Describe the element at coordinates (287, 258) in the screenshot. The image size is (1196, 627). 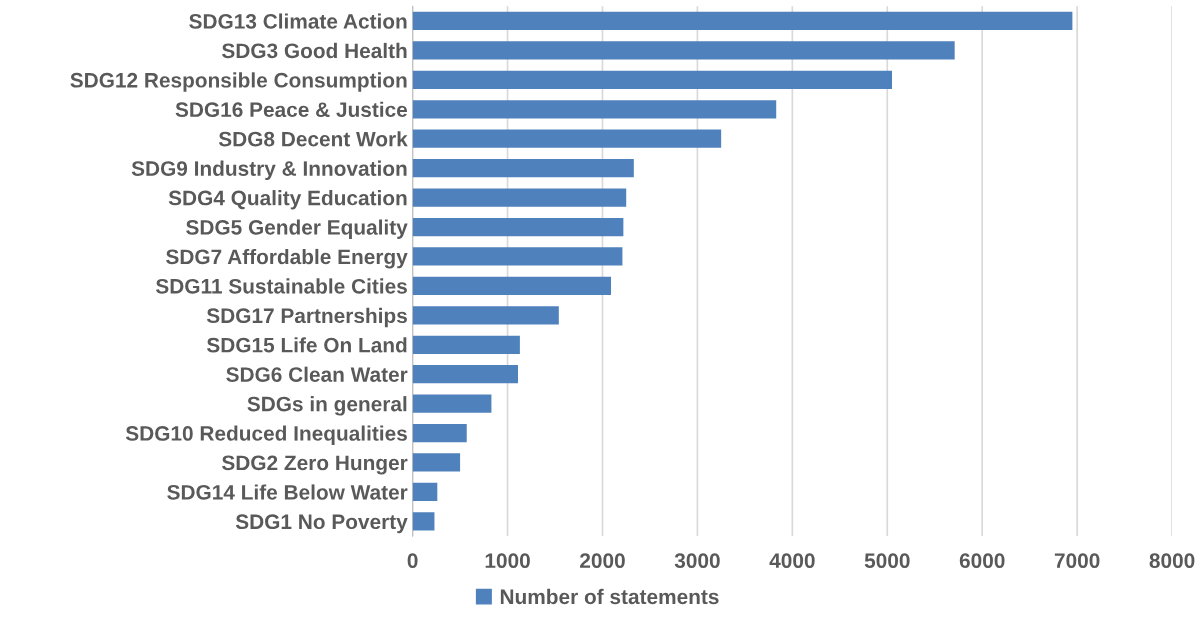
I see `y-tick-label: SDG7 Affordable Energy` at that location.